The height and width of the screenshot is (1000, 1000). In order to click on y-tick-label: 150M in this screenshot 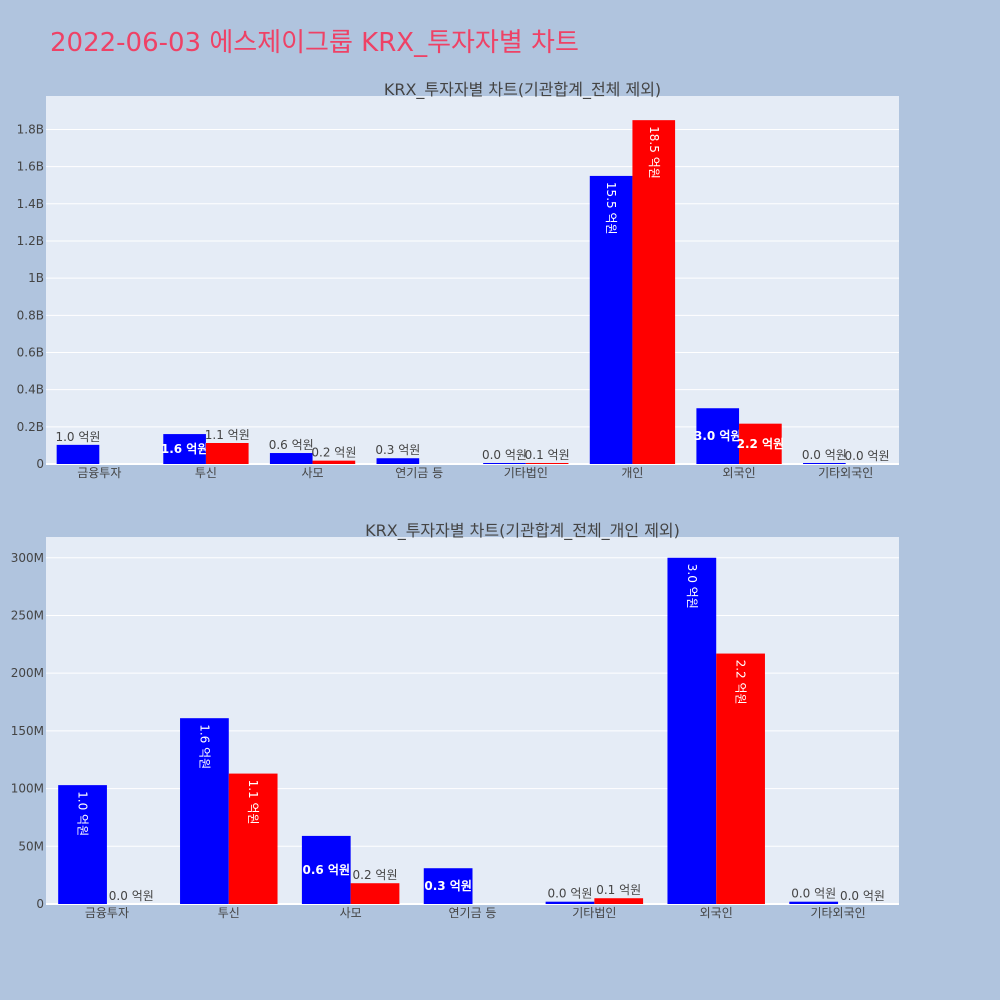, I will do `click(27, 731)`.